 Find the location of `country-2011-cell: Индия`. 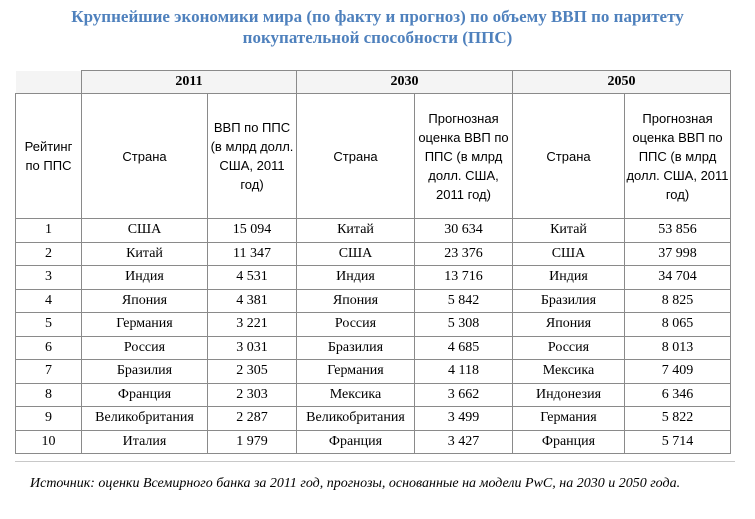

country-2011-cell: Индия is located at coordinates (144, 277).